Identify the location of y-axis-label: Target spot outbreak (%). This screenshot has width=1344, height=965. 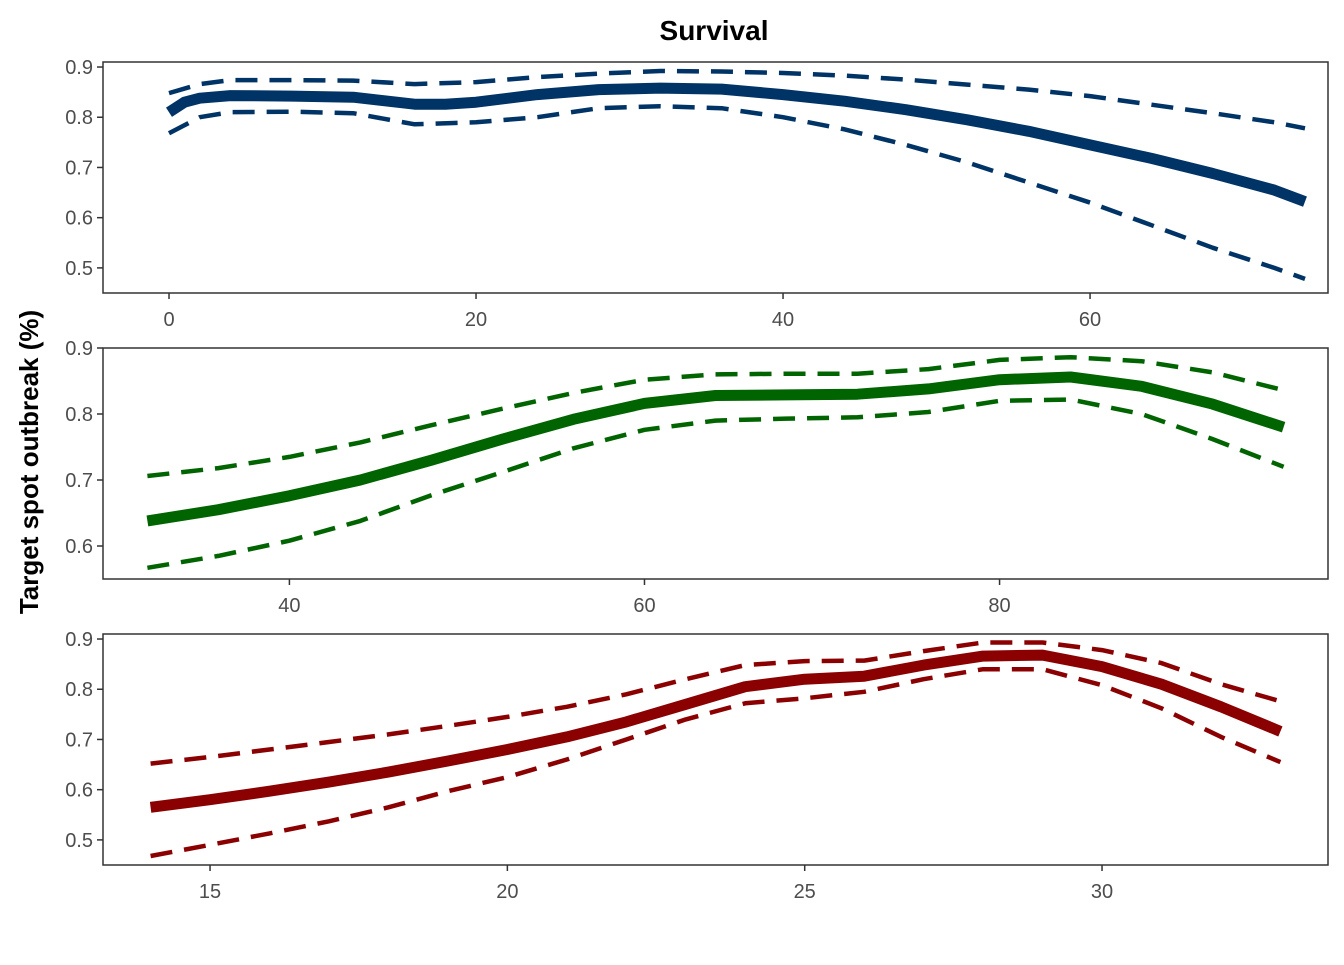
(29, 462).